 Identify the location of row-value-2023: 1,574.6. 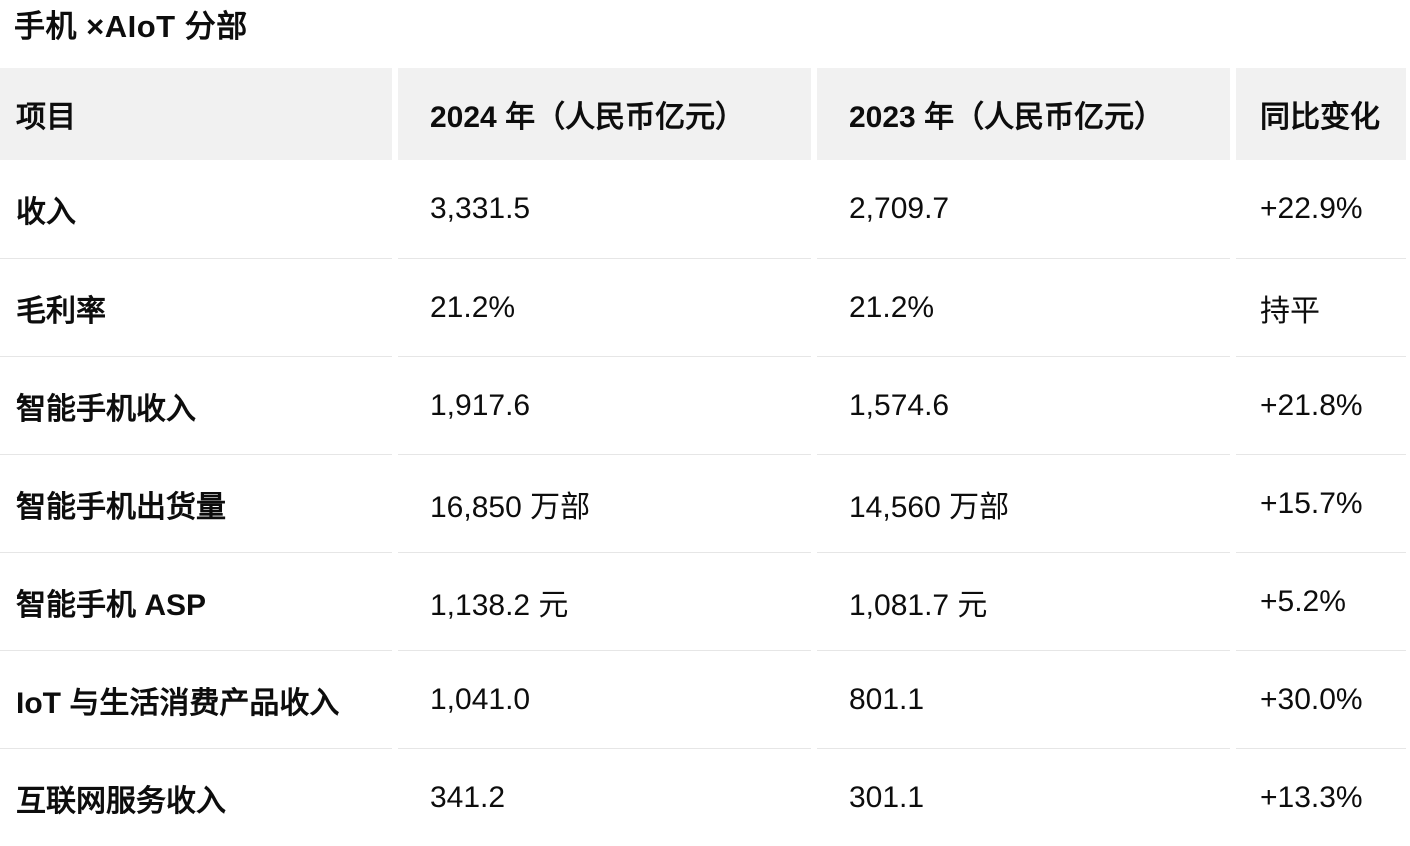
(1023, 405).